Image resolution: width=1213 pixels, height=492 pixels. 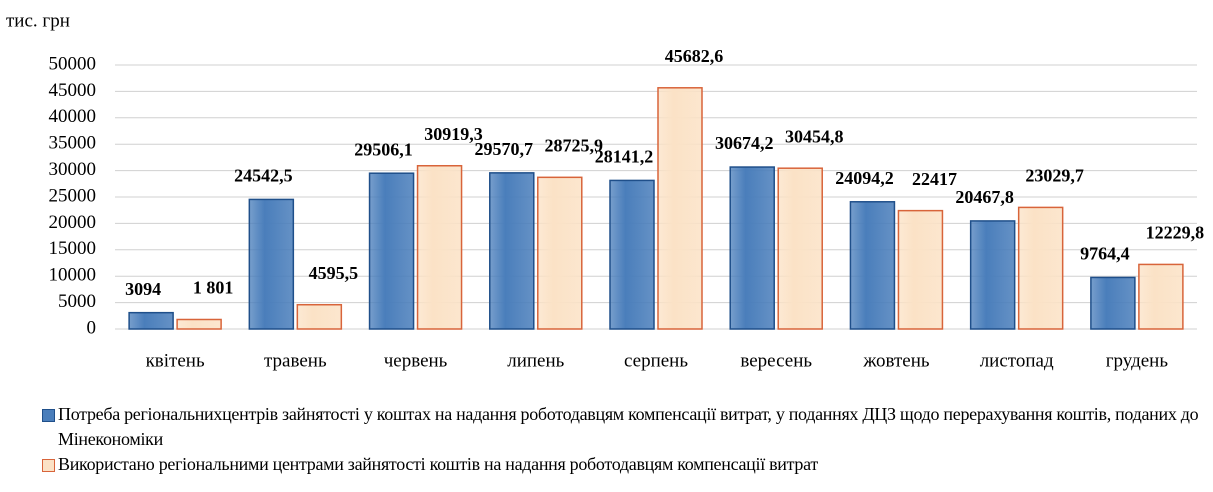 I want to click on y-tick-label: 30000, so click(x=73, y=169).